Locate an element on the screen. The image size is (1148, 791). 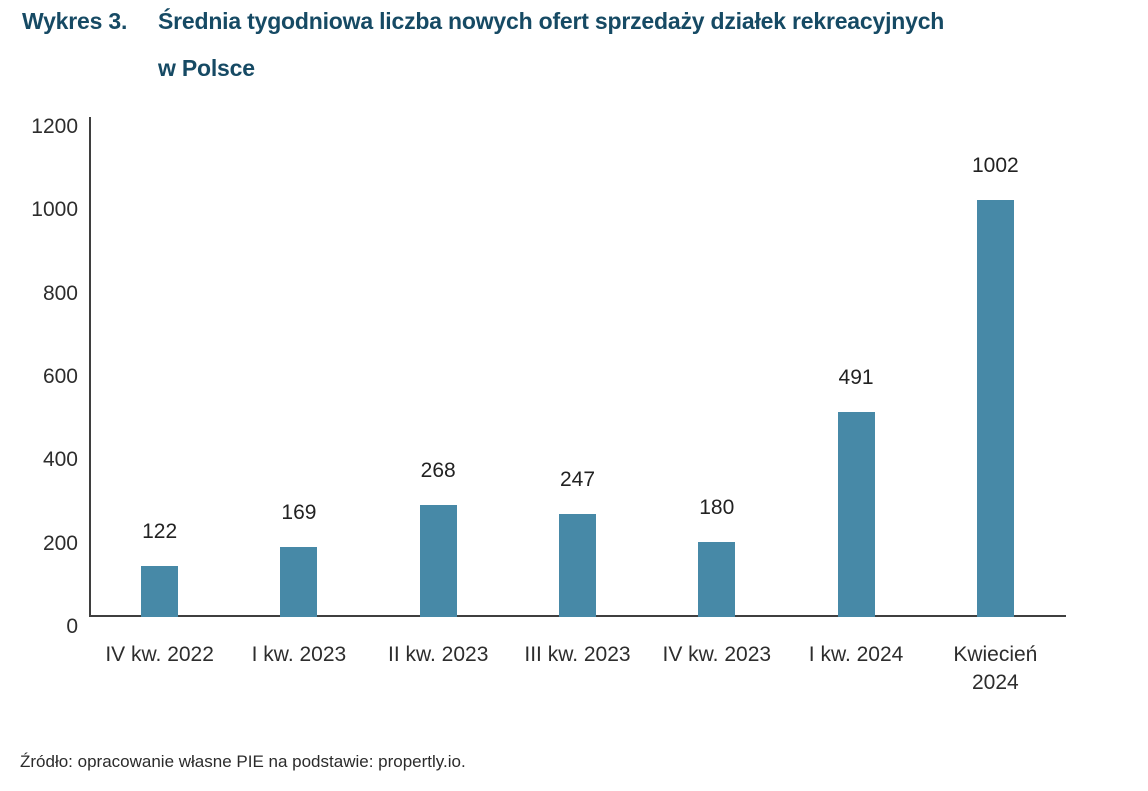
x-category-label: Kwiecień 2024 is located at coordinates (995, 668).